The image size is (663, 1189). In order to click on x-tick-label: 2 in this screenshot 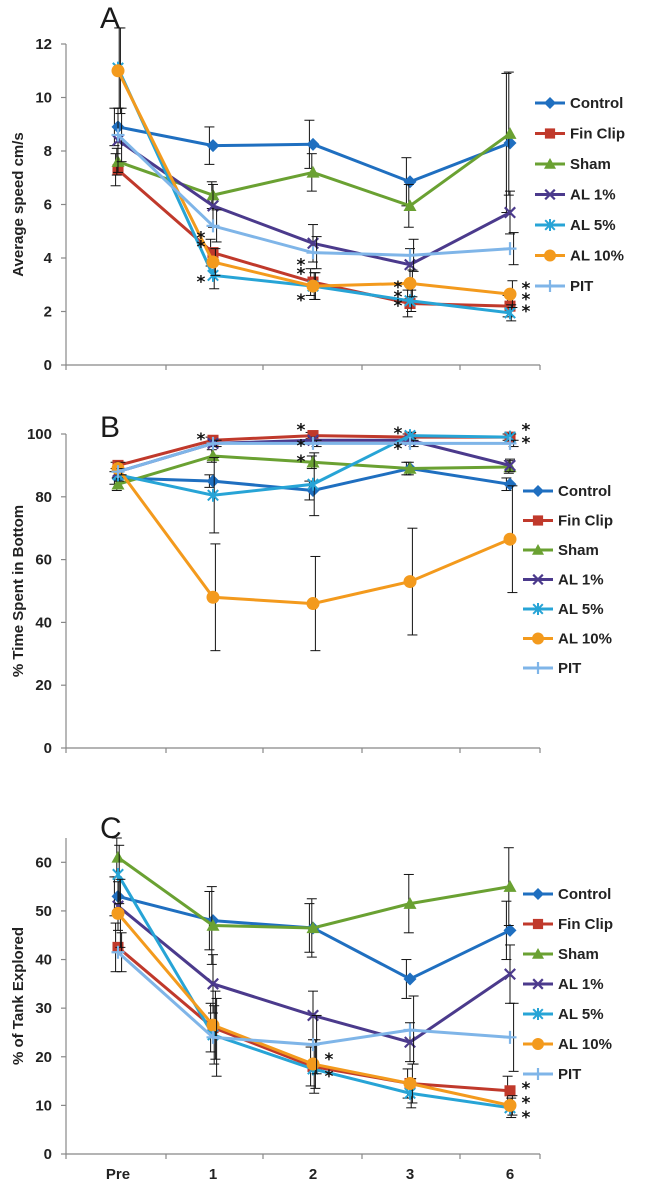, I will do `click(313, 1174)`.